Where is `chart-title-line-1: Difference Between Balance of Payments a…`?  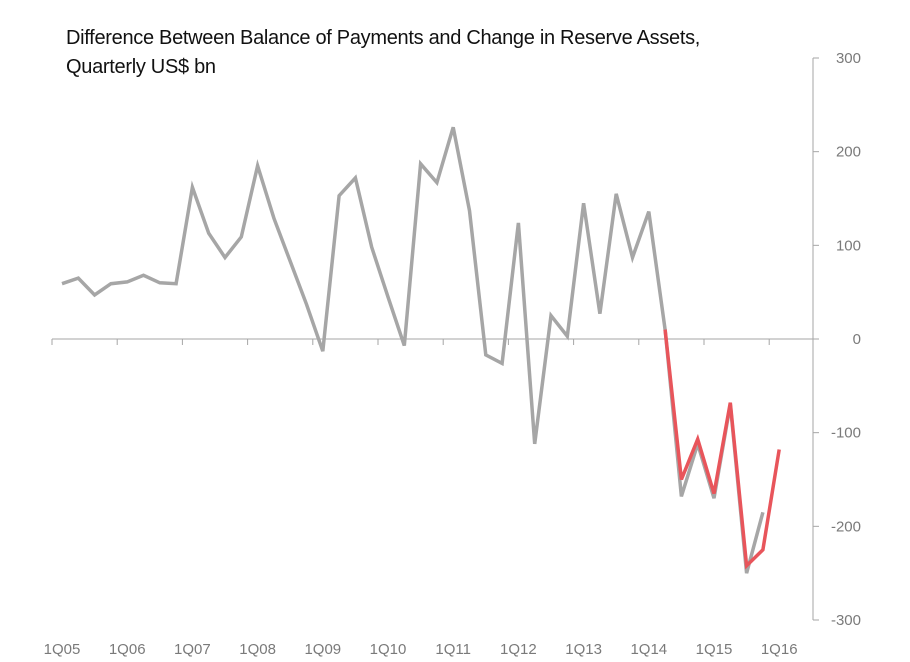 chart-title-line-1: Difference Between Balance of Payments a… is located at coordinates (383, 38).